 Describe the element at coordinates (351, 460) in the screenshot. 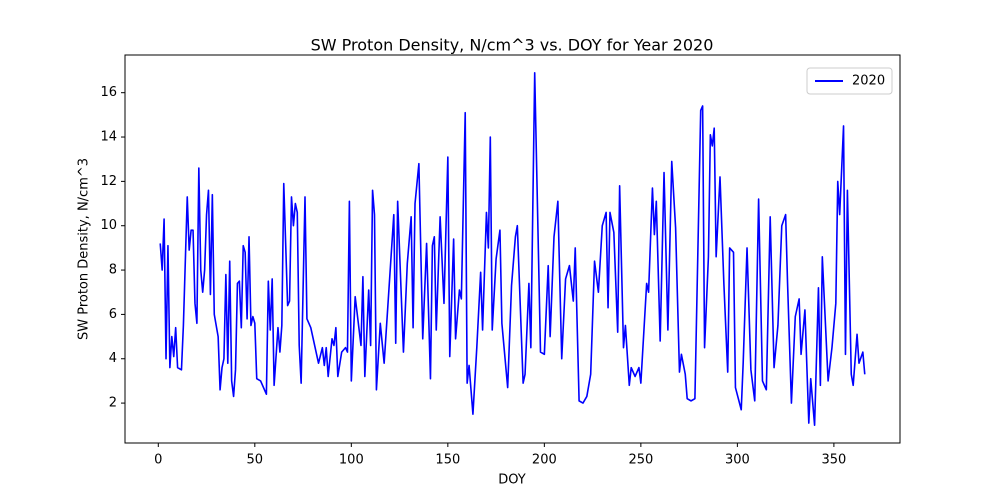

I see `x-tick-label: 100` at that location.